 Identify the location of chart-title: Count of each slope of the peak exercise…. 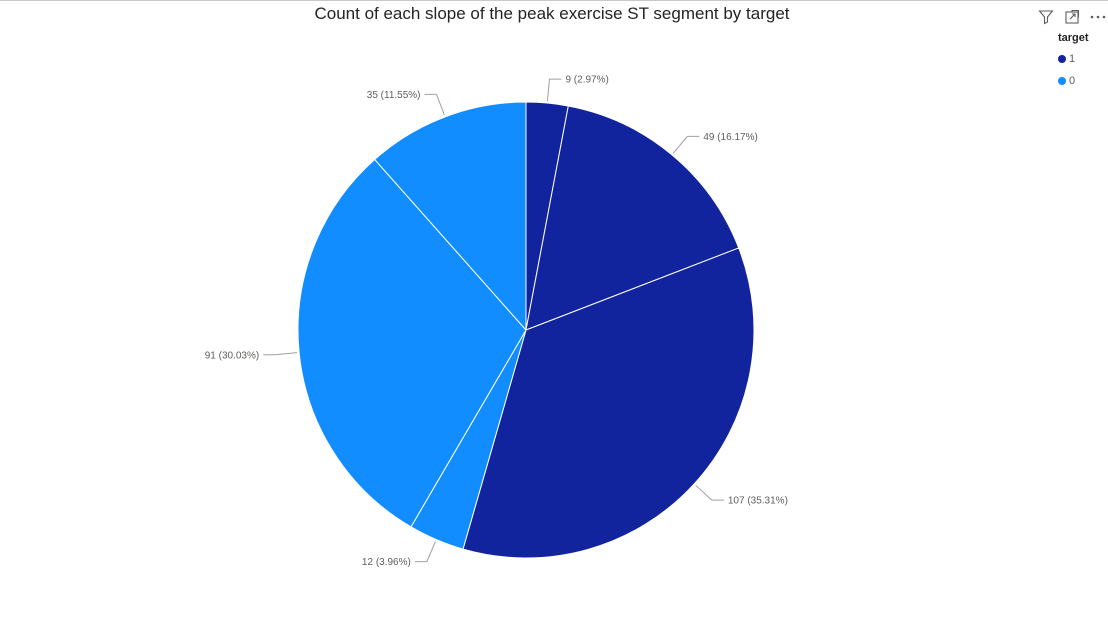
(552, 13).